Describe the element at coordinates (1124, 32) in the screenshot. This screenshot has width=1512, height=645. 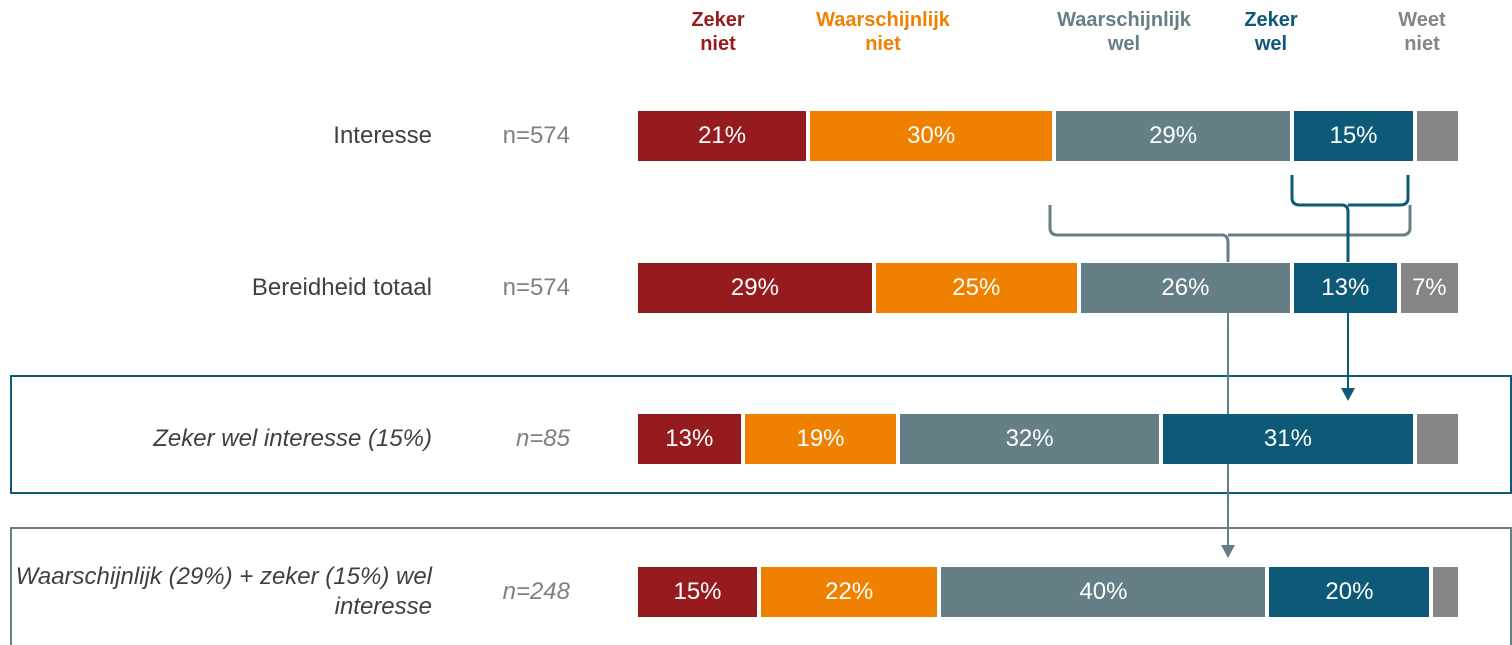
I see `legend-label: Waarschijnlijk wel` at that location.